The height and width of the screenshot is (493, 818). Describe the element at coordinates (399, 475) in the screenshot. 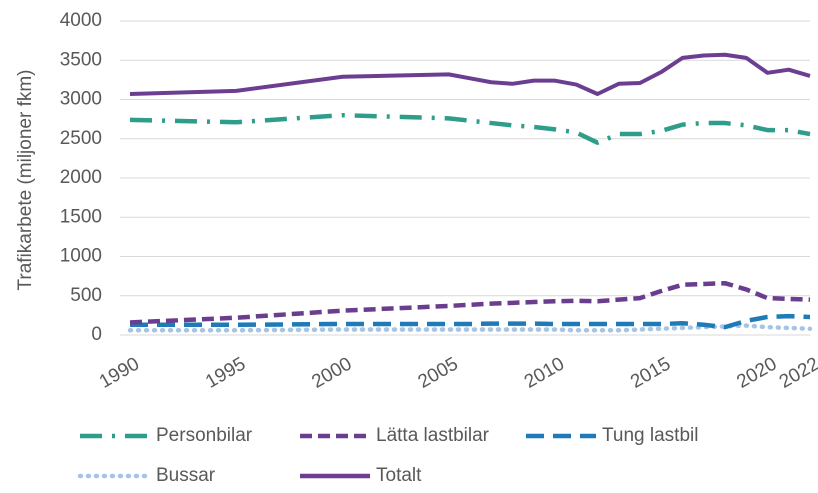

I see `legend-label: Totalt` at that location.